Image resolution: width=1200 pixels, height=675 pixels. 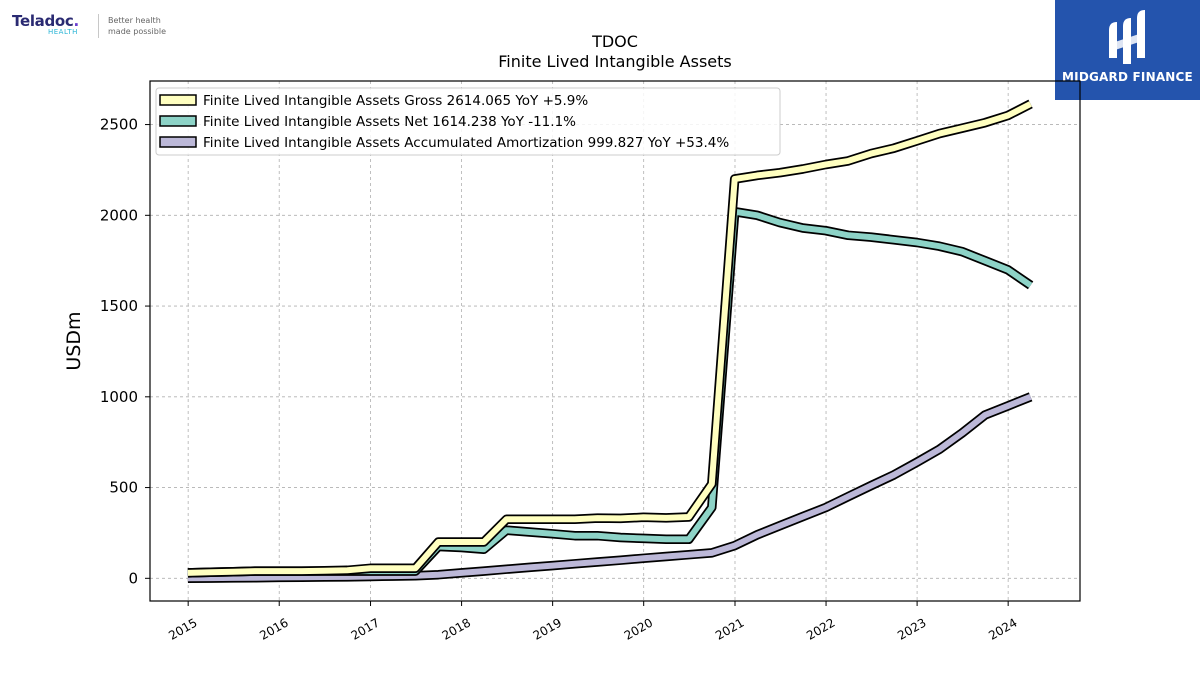 I want to click on legend-box, so click(x=468, y=121).